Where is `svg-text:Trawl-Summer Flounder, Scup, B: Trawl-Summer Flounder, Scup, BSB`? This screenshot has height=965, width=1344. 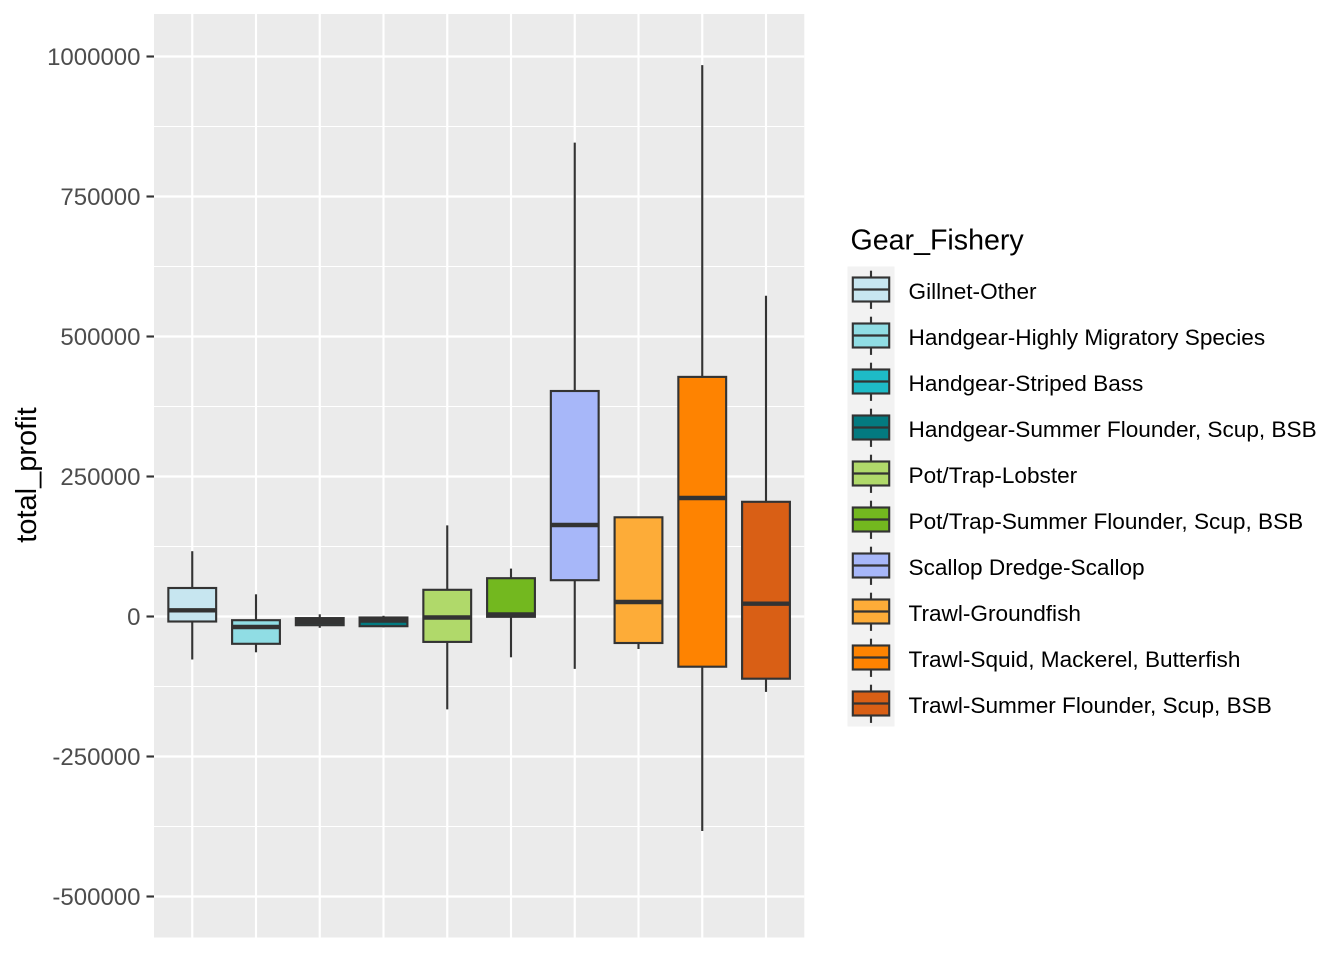
svg-text:Trawl-Summer Flounder, Scup, B: Trawl-Summer Flounder, Scup, BSB is located at coordinates (1090, 705).